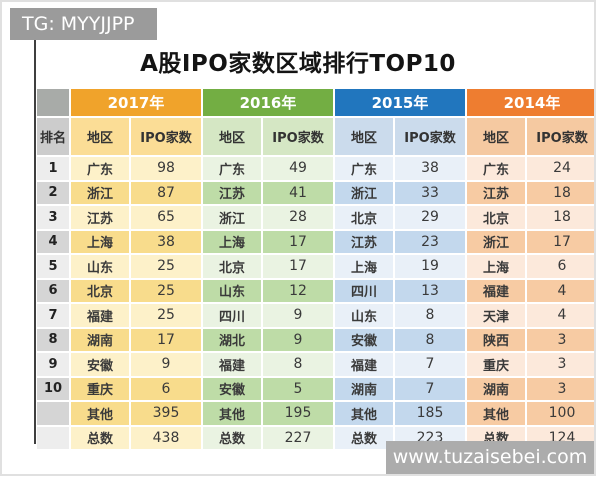 The height and width of the screenshot is (480, 600). Describe the element at coordinates (298, 413) in the screenshot. I see `ipo-count-cell: 195` at that location.